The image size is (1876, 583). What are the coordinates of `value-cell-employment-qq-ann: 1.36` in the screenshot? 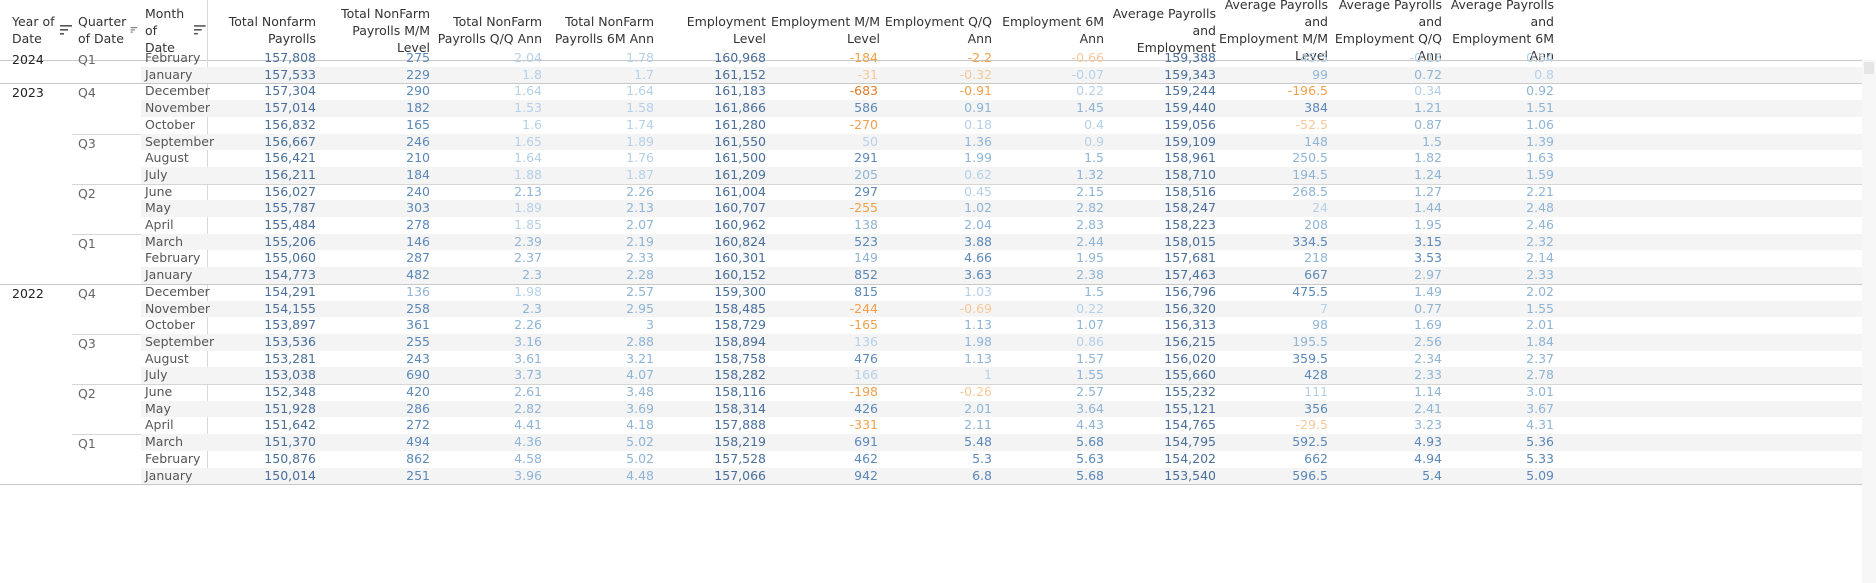 It's located at (978, 141).